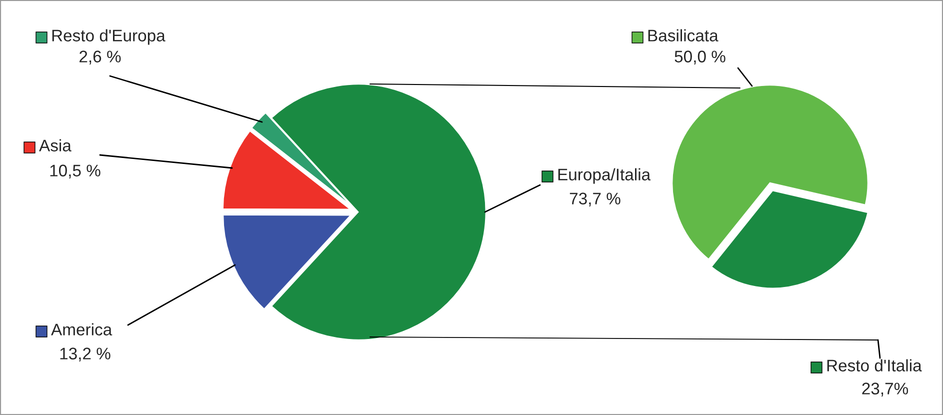  Describe the element at coordinates (81, 329) in the screenshot. I see `legend-label: America` at that location.